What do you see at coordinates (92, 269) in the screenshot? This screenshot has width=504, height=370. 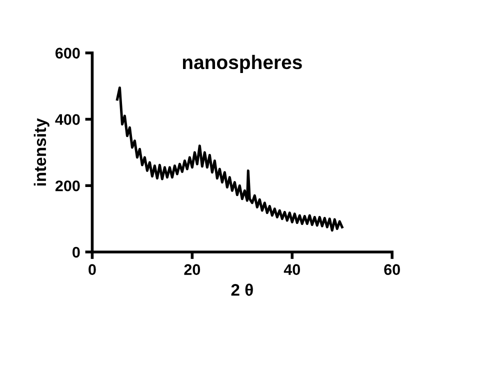 I see `x-tick-label: 0` at bounding box center [92, 269].